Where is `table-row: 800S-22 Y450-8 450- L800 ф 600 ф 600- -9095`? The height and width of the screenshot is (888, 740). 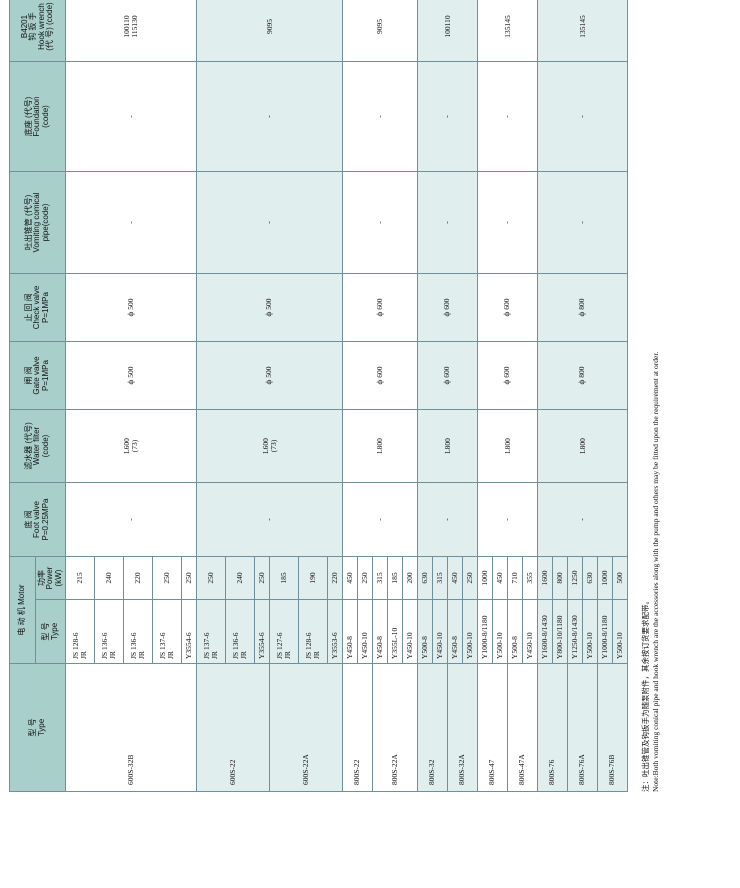 table-row: 800S-22 Y450-8 450- L800 ф 600 ф 600- -9095 is located at coordinates (380, 396).